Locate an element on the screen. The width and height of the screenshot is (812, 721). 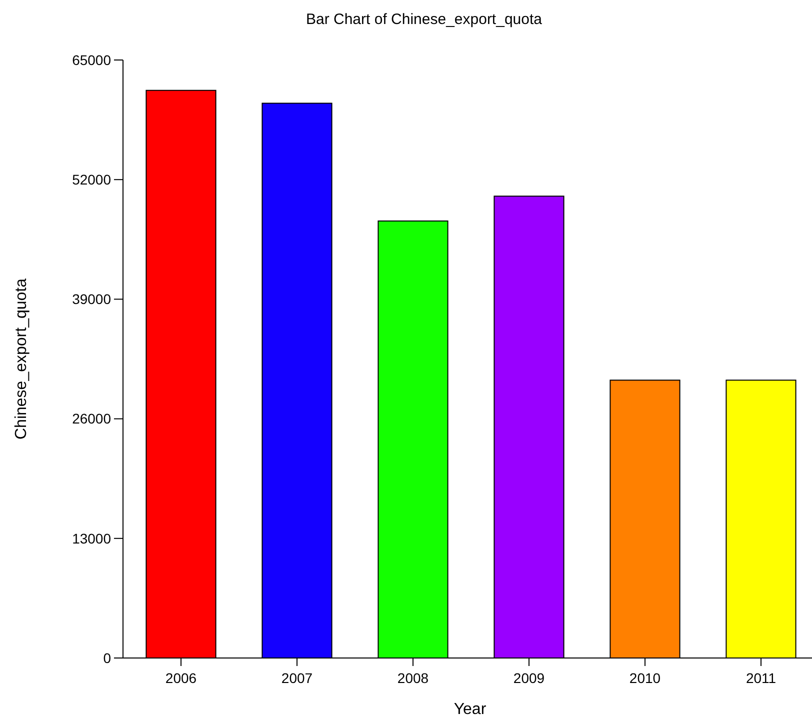
x-axis-title: Year is located at coordinates (470, 709).